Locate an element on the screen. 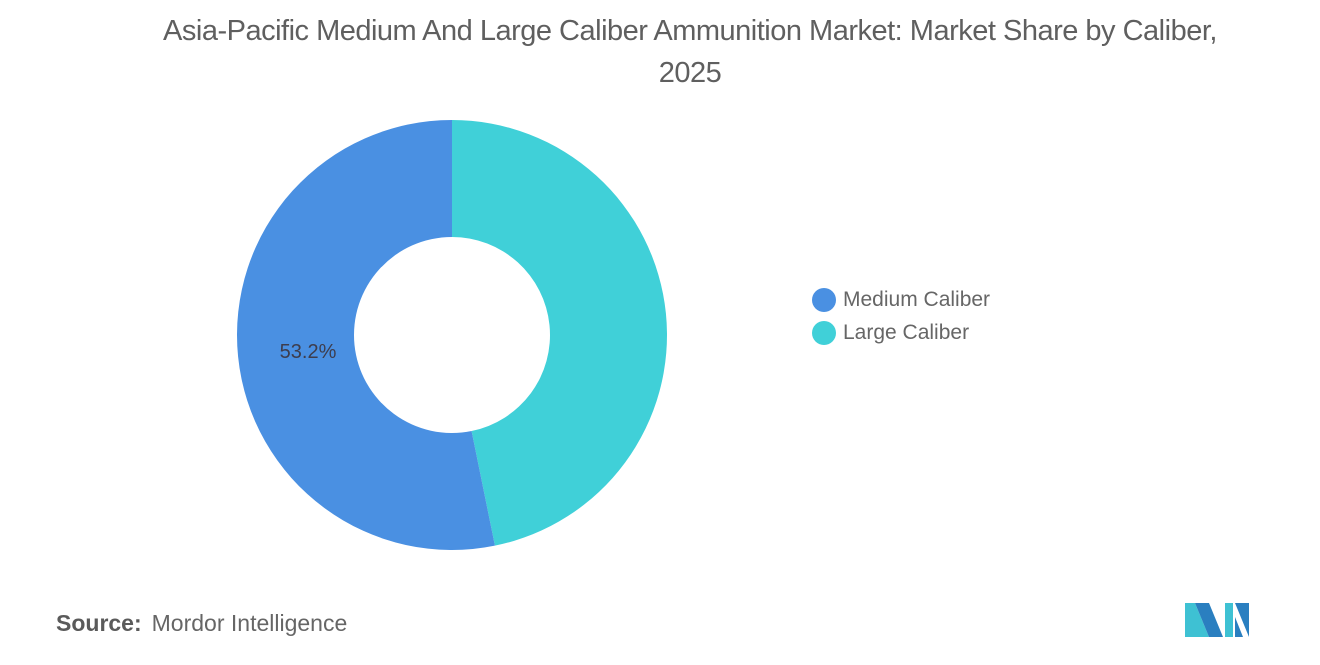 This screenshot has height=665, width=1320. large-caliber-swatch-icon is located at coordinates (824, 332).